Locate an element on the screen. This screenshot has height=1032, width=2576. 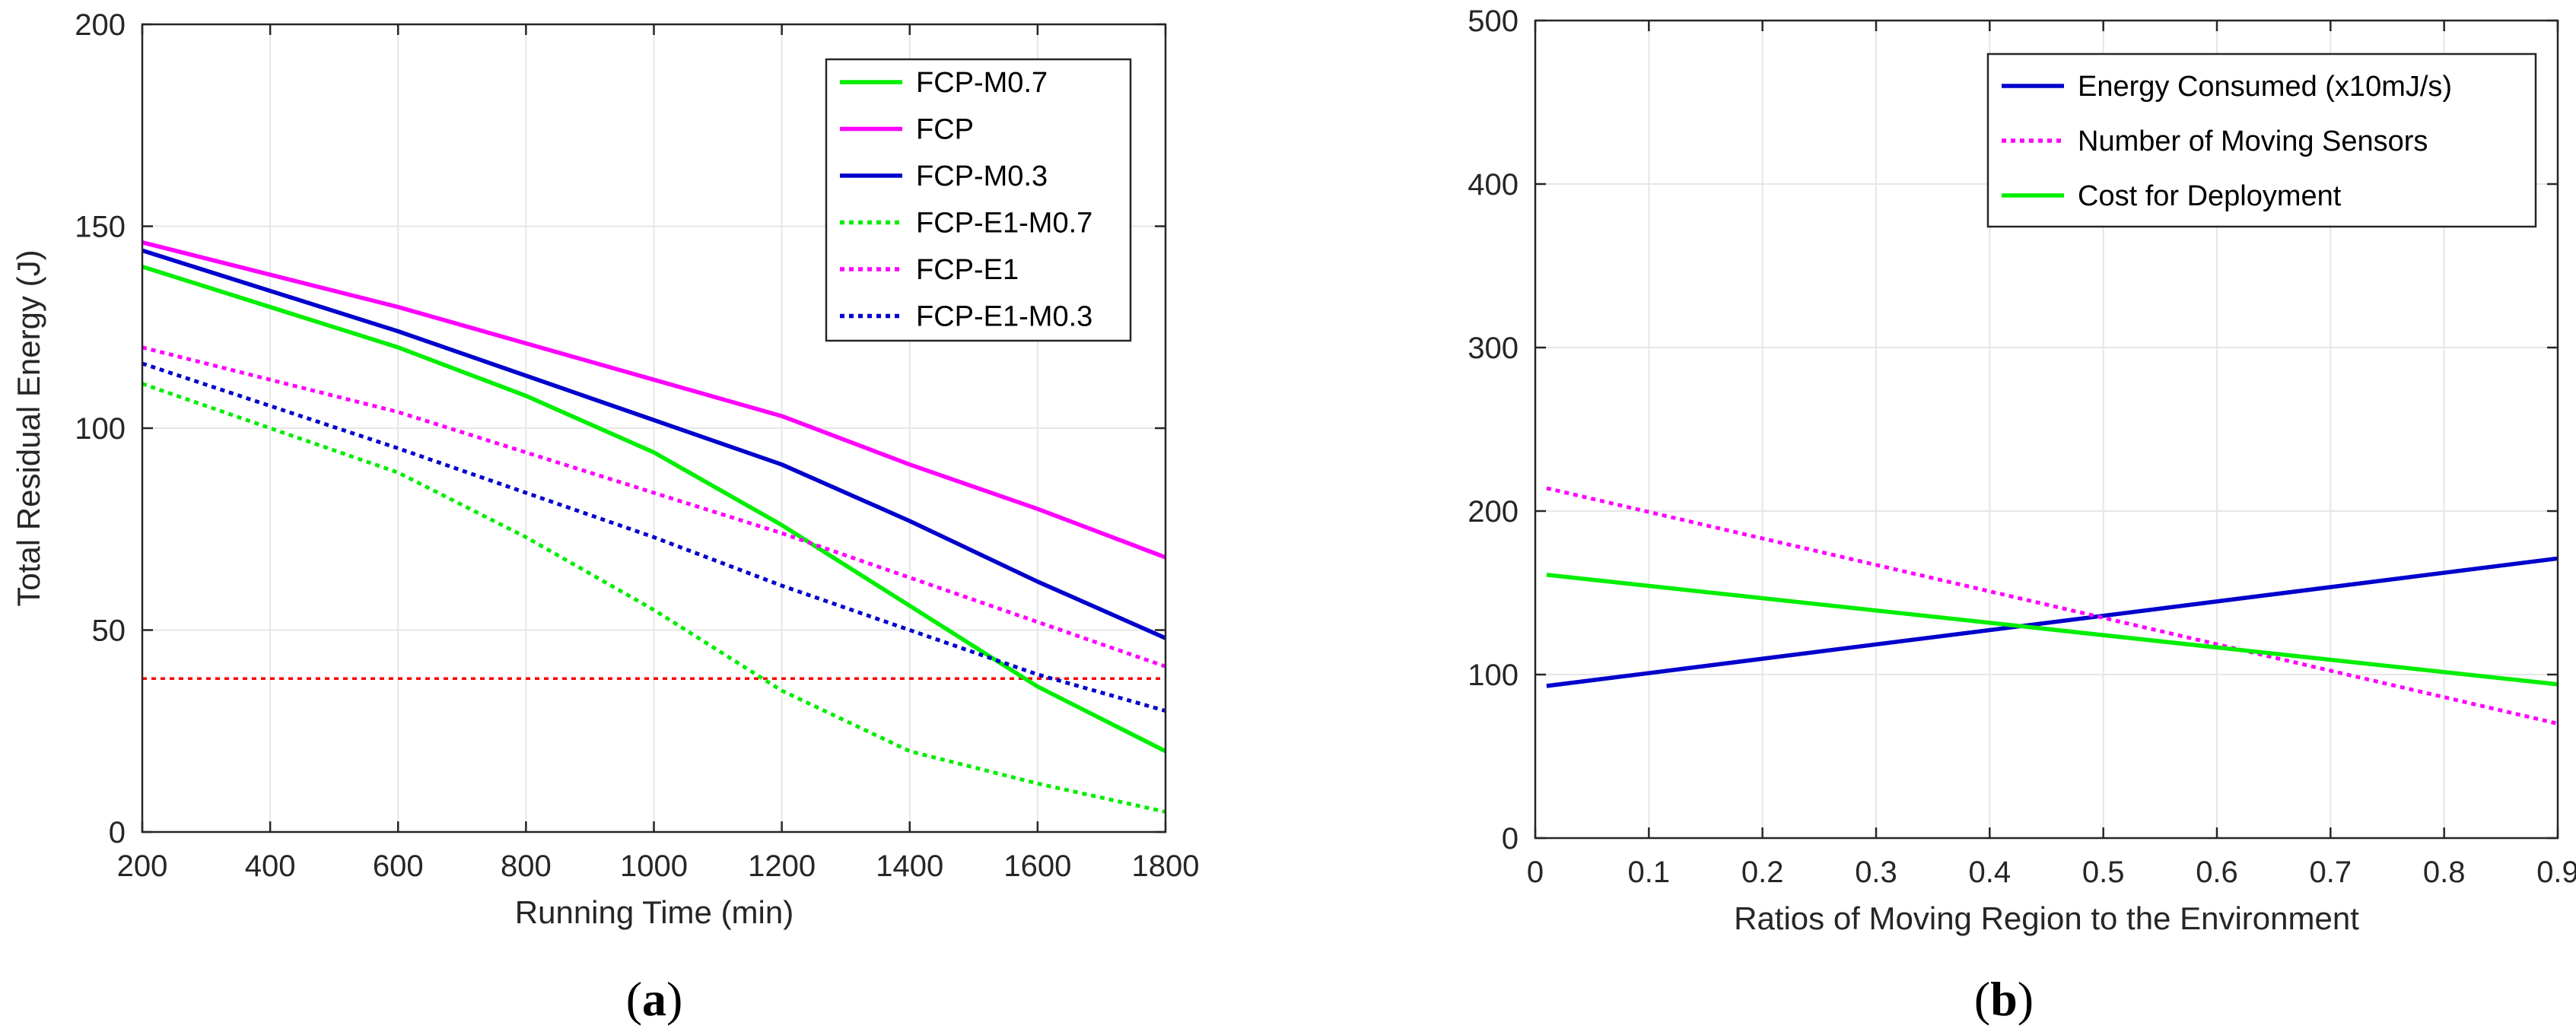
x-tick-label: 1400 is located at coordinates (909, 866).